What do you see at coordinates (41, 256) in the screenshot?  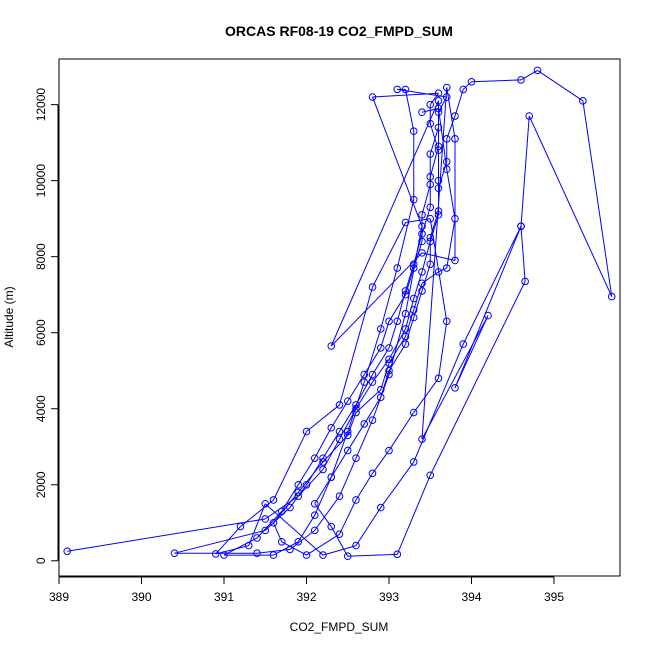 I see `y-tick-label: 8000` at bounding box center [41, 256].